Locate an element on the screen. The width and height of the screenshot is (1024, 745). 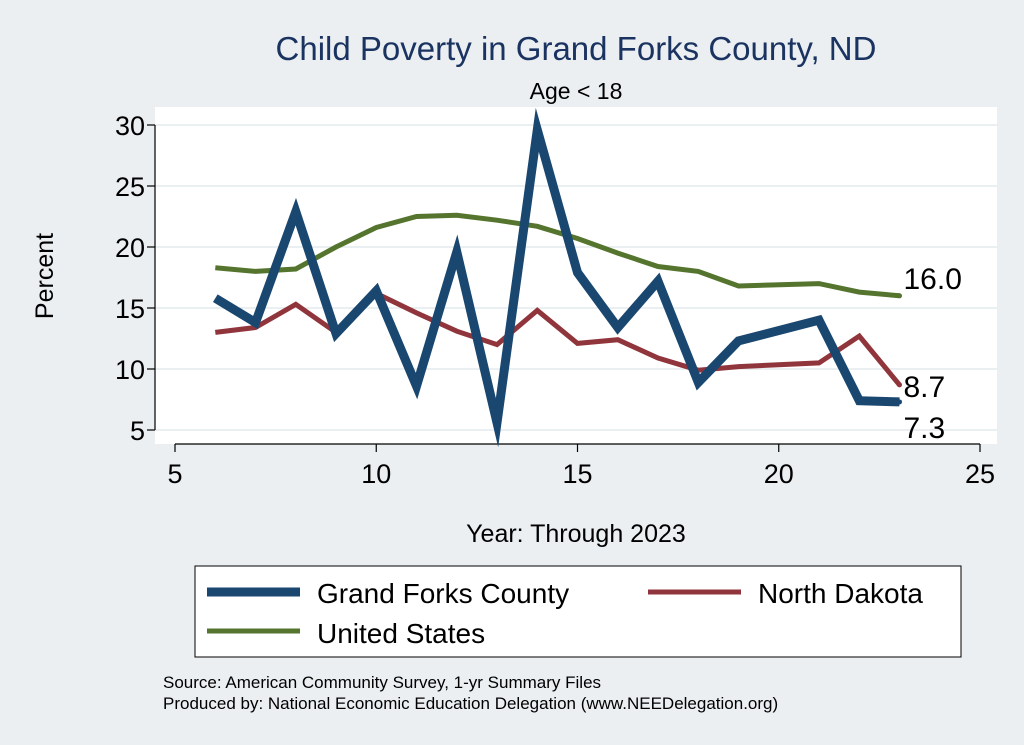
series-line-north-dakota is located at coordinates (558, 338).